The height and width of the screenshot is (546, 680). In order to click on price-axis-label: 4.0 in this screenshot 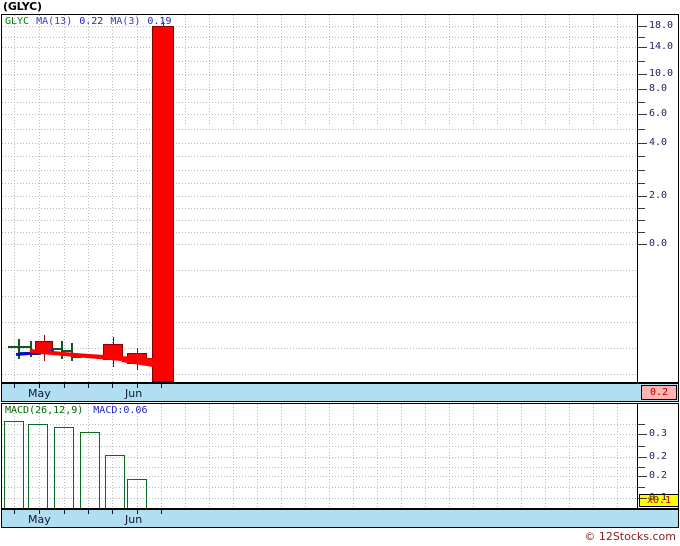, I will do `click(658, 142)`.